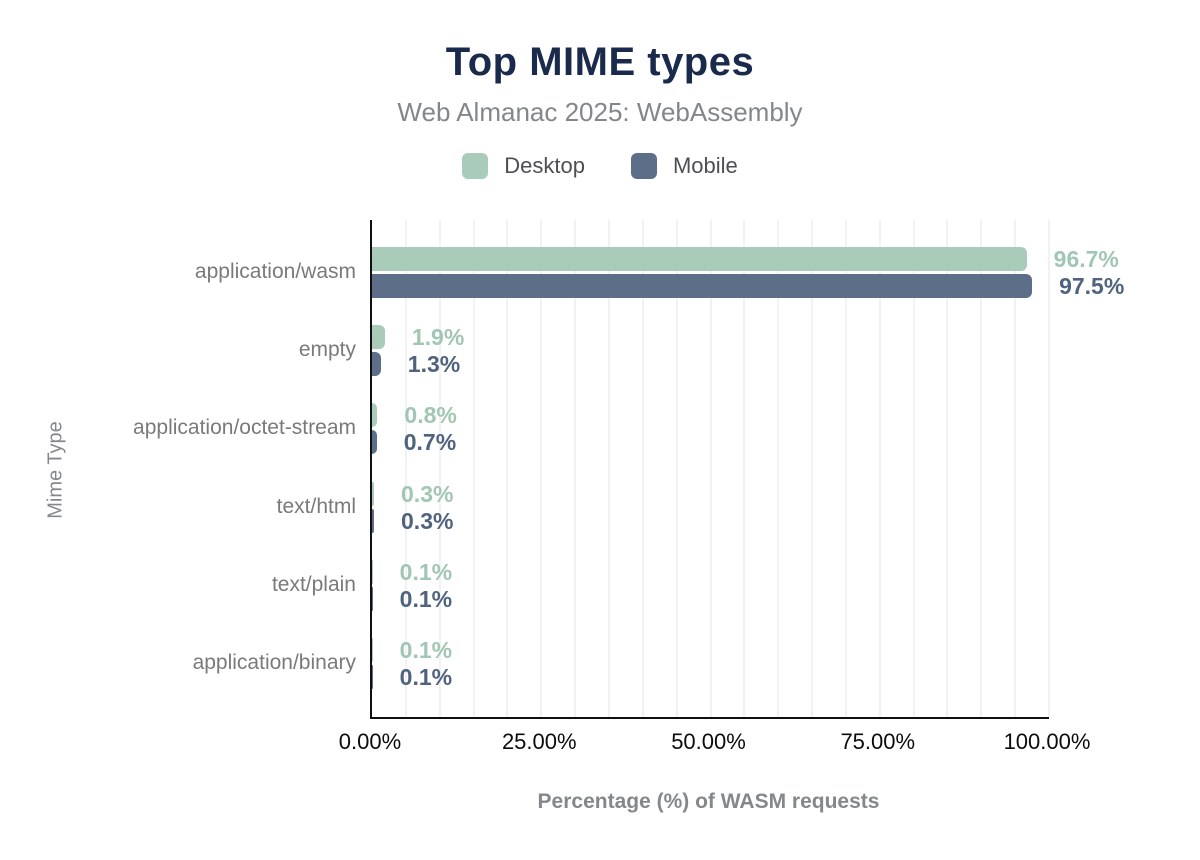 The height and width of the screenshot is (860, 1200). Describe the element at coordinates (376, 364) in the screenshot. I see `bar-mobile-empty` at that location.